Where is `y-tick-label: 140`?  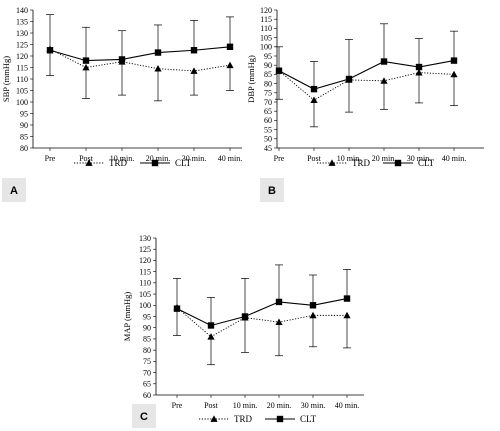 y-tick-label: 140 is located at coordinates (22, 10).